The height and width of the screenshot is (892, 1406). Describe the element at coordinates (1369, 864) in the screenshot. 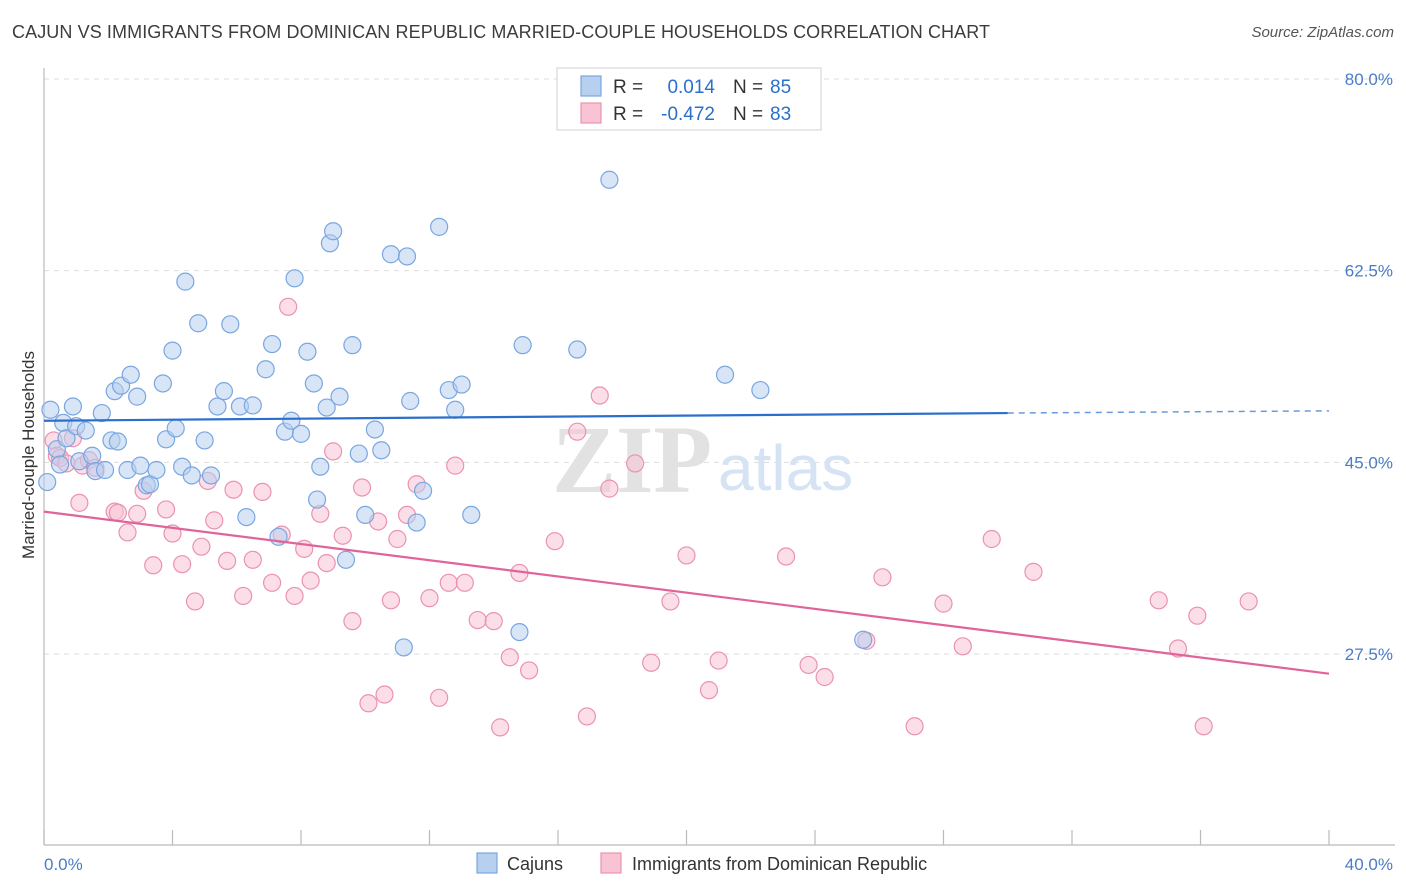

I see `x-tick-label-max: 40.0%` at that location.